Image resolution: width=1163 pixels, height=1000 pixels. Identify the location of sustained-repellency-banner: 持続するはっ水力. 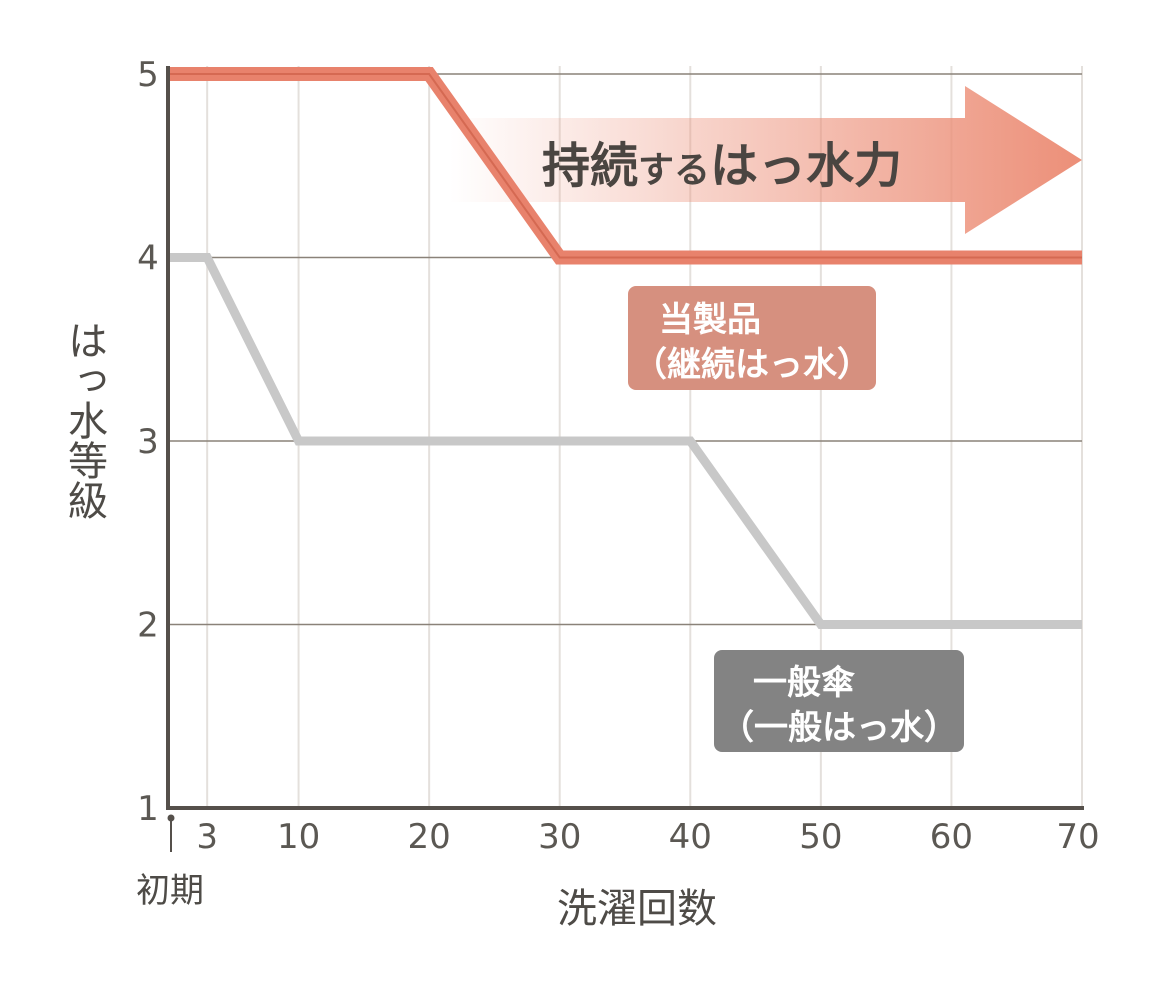
(766, 160).